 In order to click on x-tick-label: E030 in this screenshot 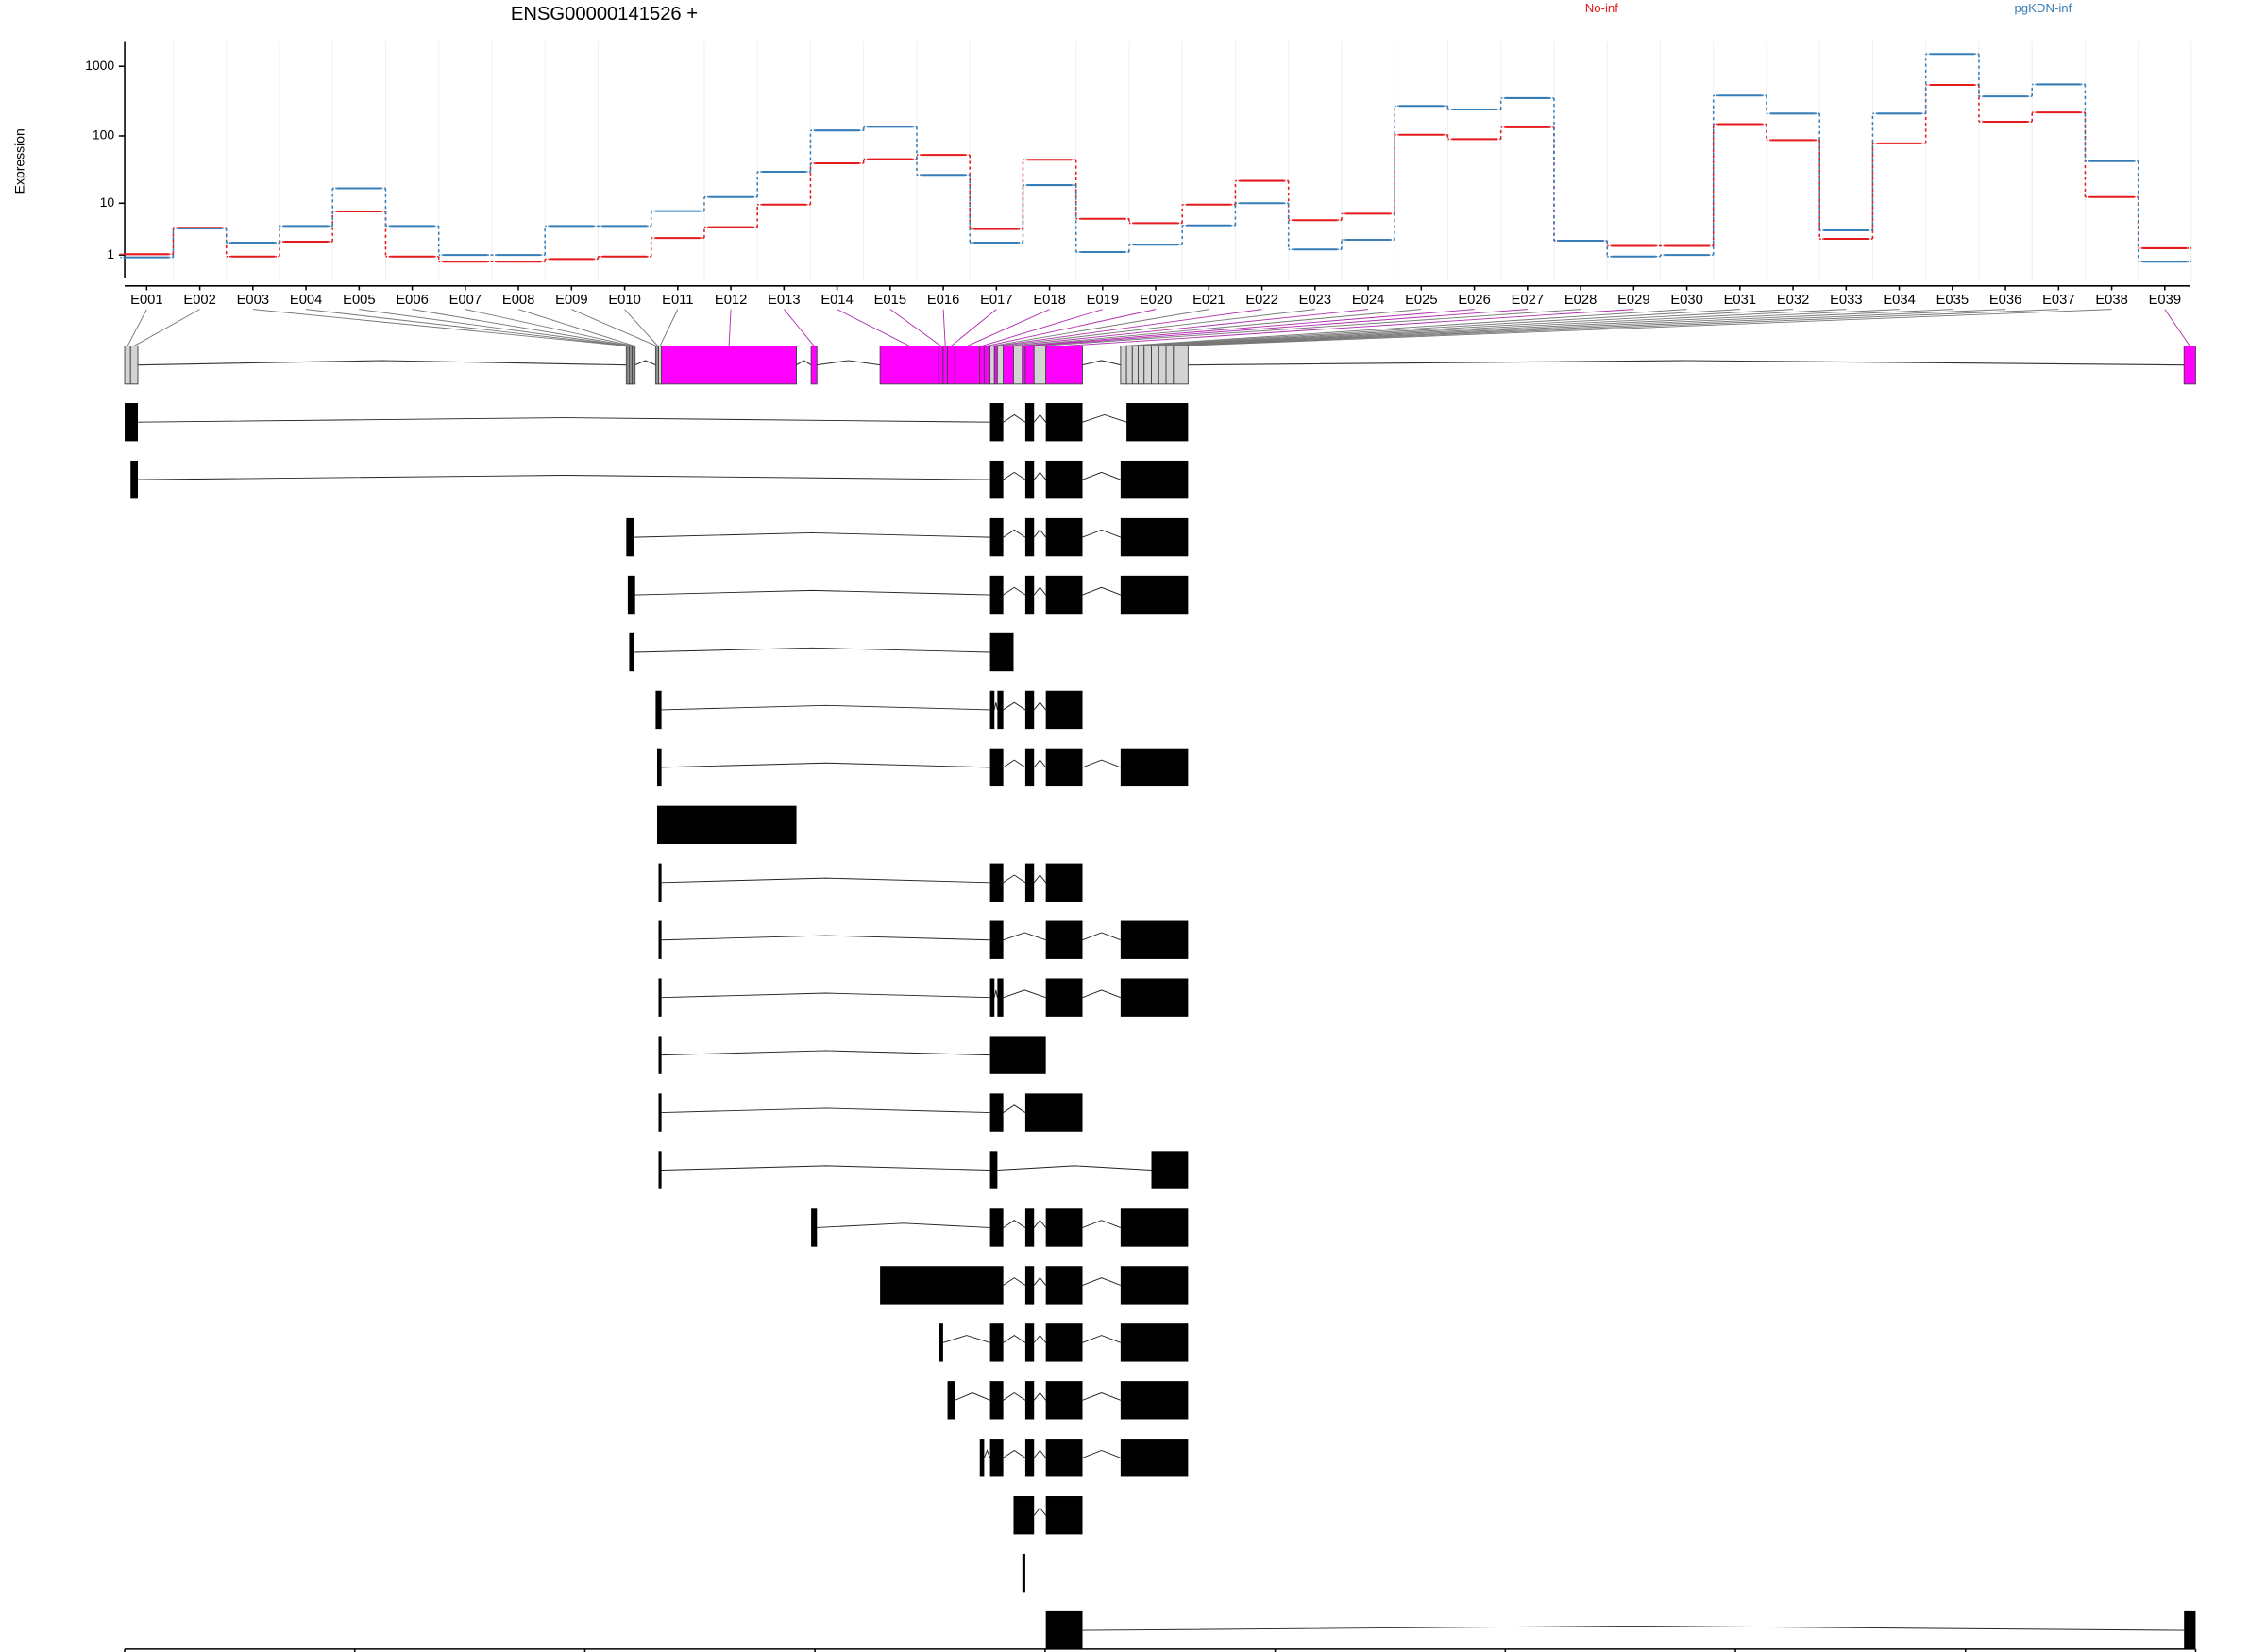, I will do `click(1686, 300)`.